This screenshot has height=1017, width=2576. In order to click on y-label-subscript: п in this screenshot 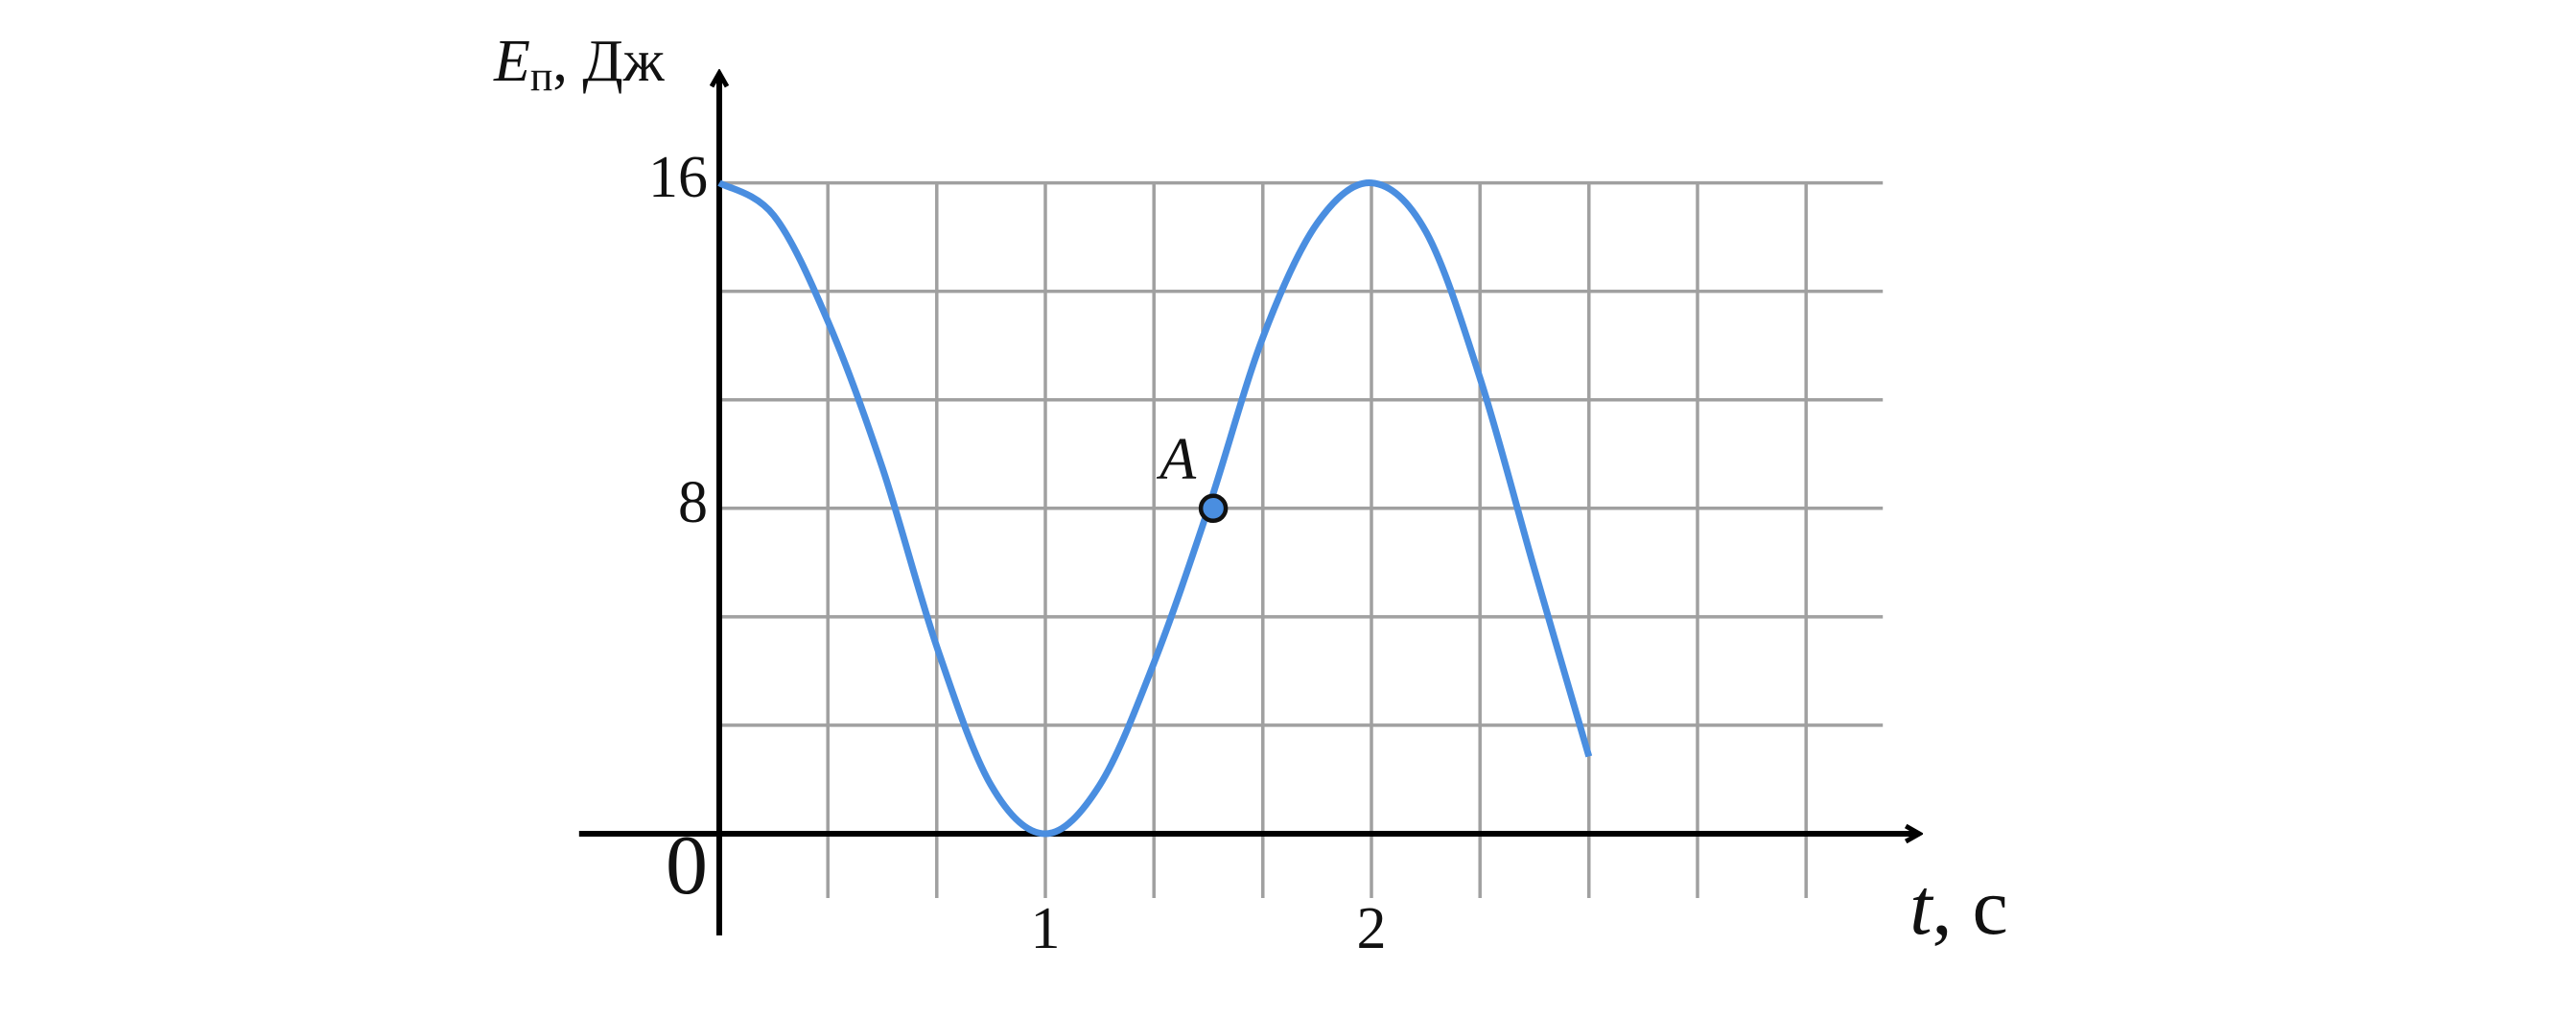, I will do `click(541, 76)`.